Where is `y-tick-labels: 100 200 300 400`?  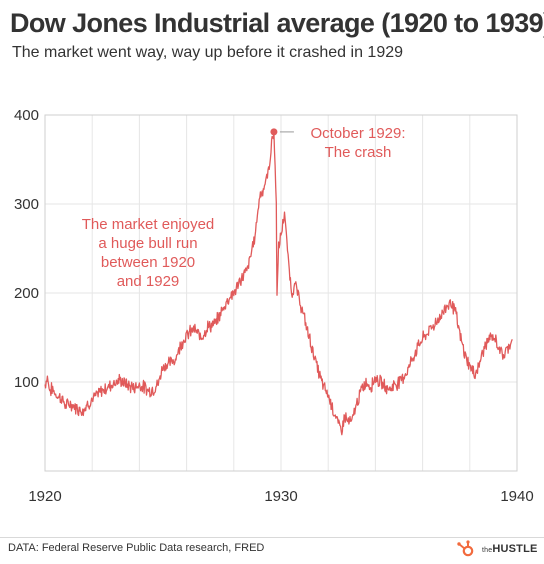 y-tick-labels: 100 200 300 400 is located at coordinates (26, 249).